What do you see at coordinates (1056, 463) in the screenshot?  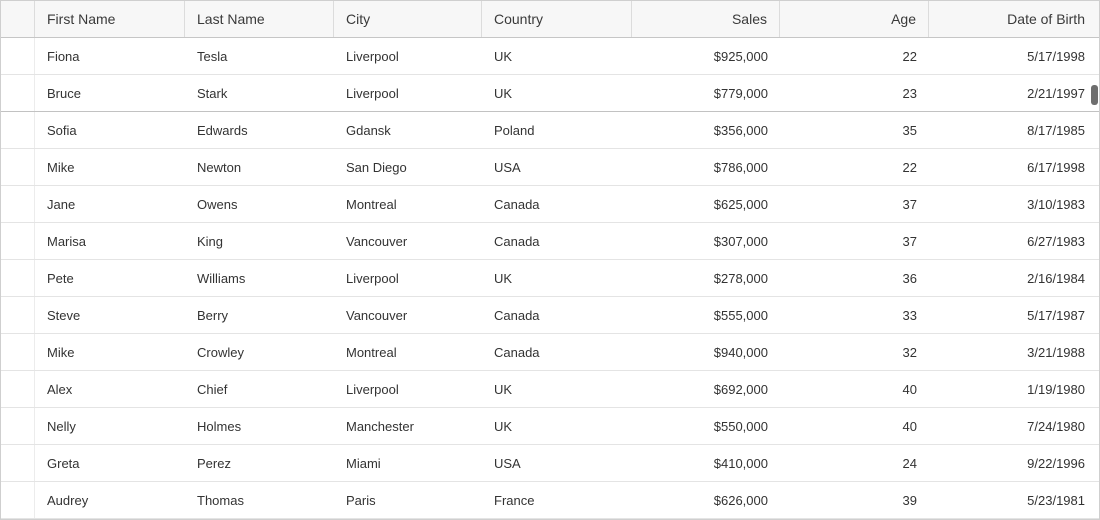 I see `cell-date-of-birth: 9/22/1996` at bounding box center [1056, 463].